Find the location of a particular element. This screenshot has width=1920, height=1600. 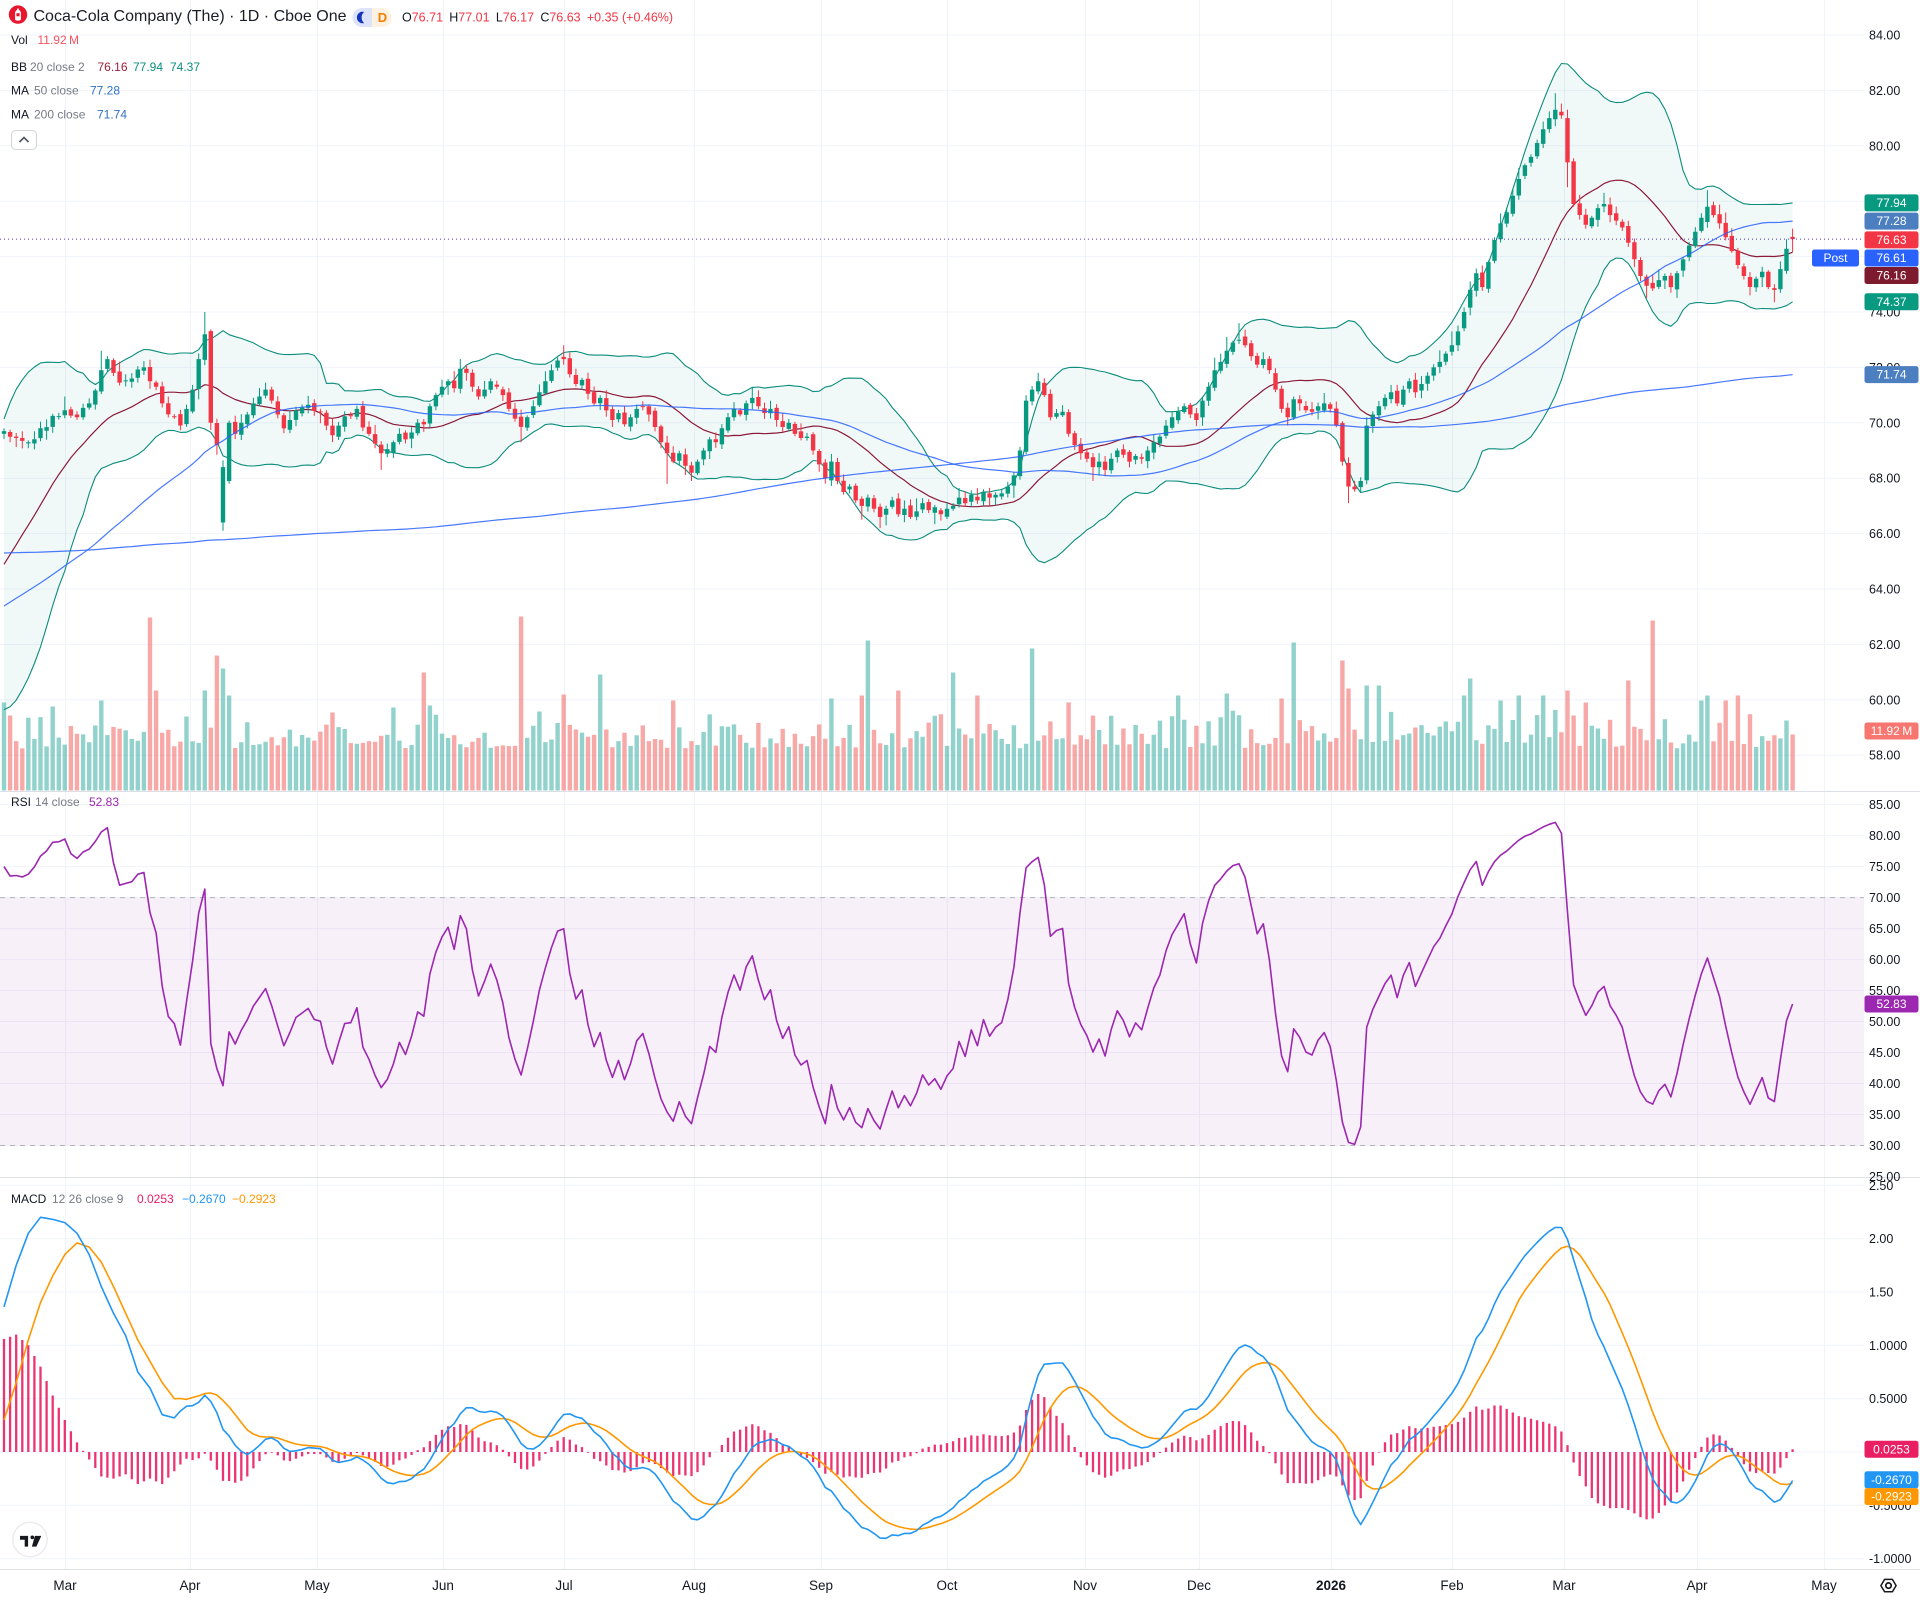

svg-text: BB is located at coordinates (19, 67).